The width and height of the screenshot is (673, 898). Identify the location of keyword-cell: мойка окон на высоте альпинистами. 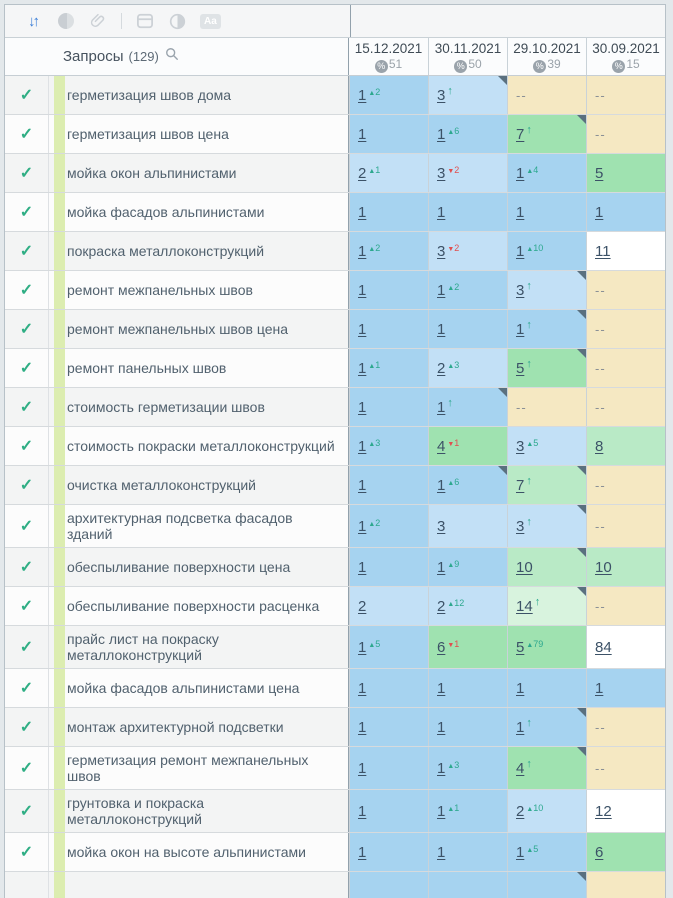
(199, 852).